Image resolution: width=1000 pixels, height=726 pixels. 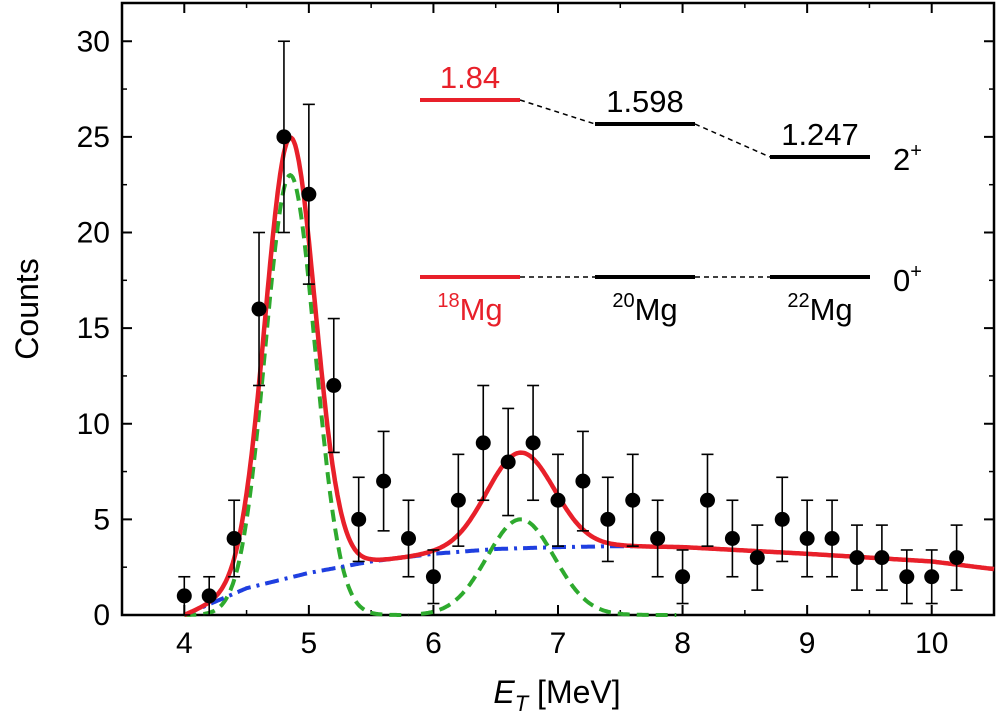 I want to click on connector-2plus-b, so click(x=732, y=140).